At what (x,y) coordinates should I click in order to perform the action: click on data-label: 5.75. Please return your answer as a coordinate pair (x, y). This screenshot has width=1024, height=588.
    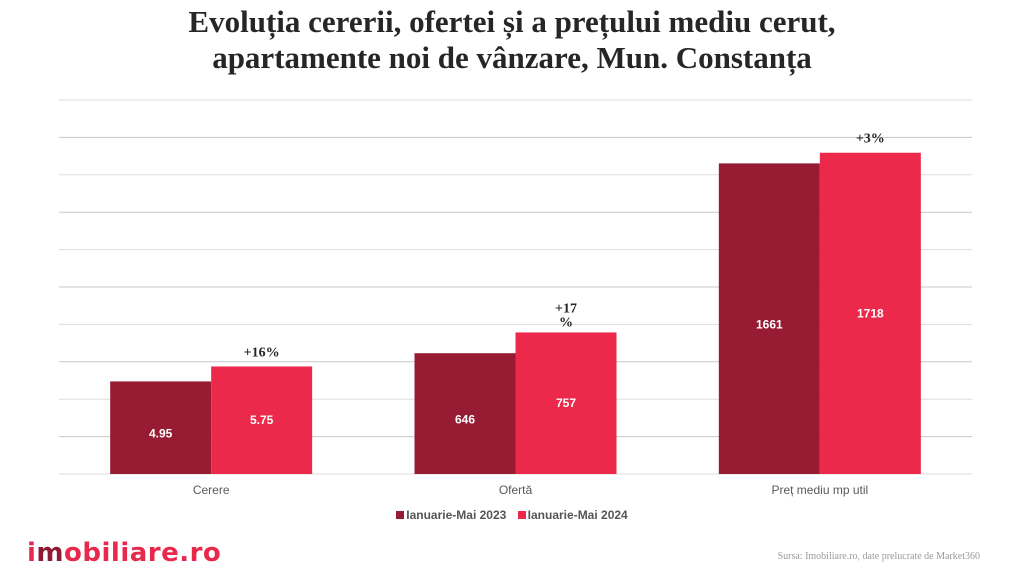
    Looking at the image, I should click on (262, 420).